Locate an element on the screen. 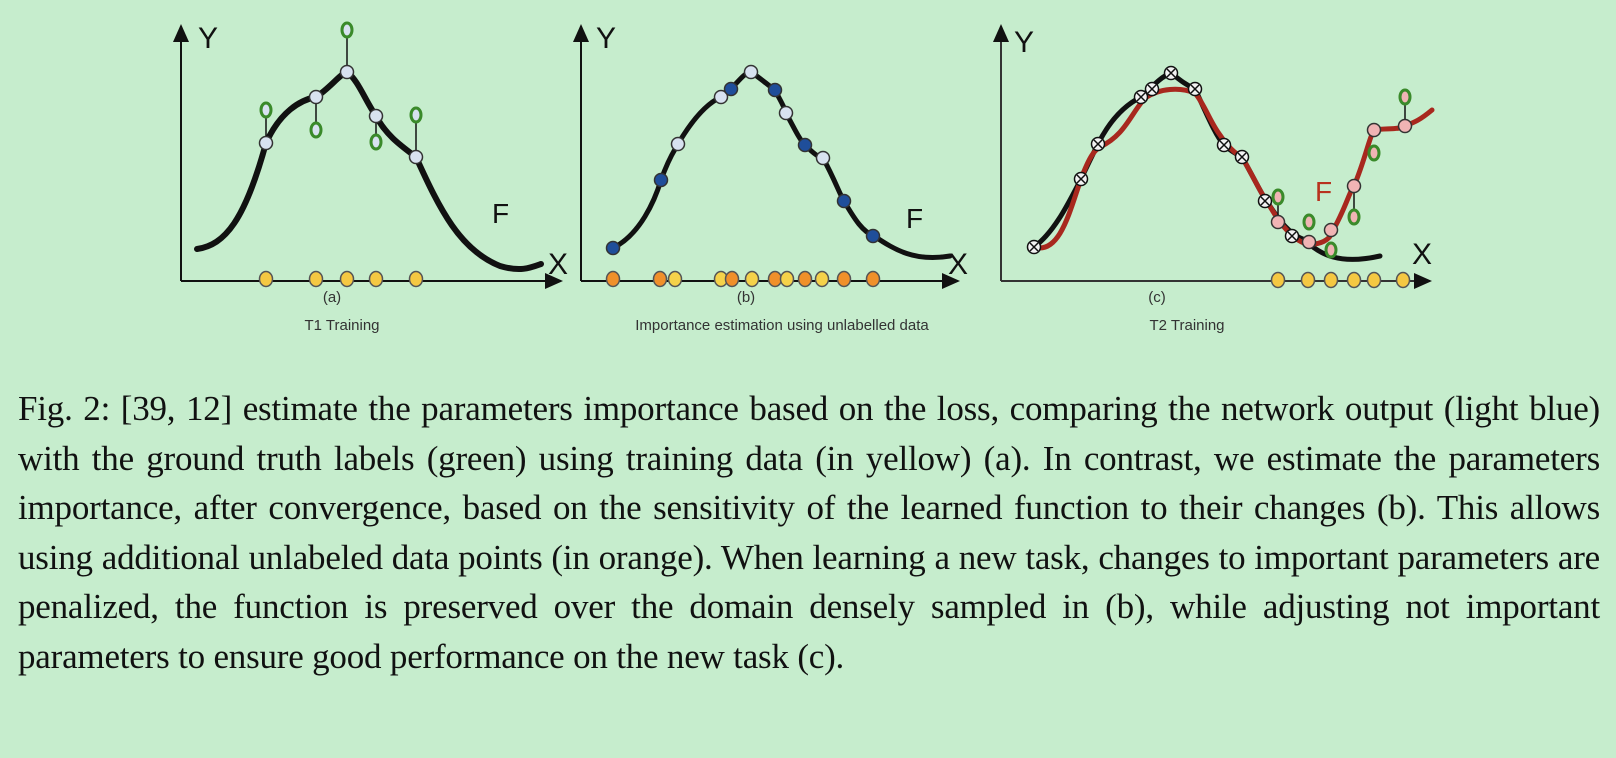 The height and width of the screenshot is (758, 1616). input-samples is located at coordinates (743, 279).